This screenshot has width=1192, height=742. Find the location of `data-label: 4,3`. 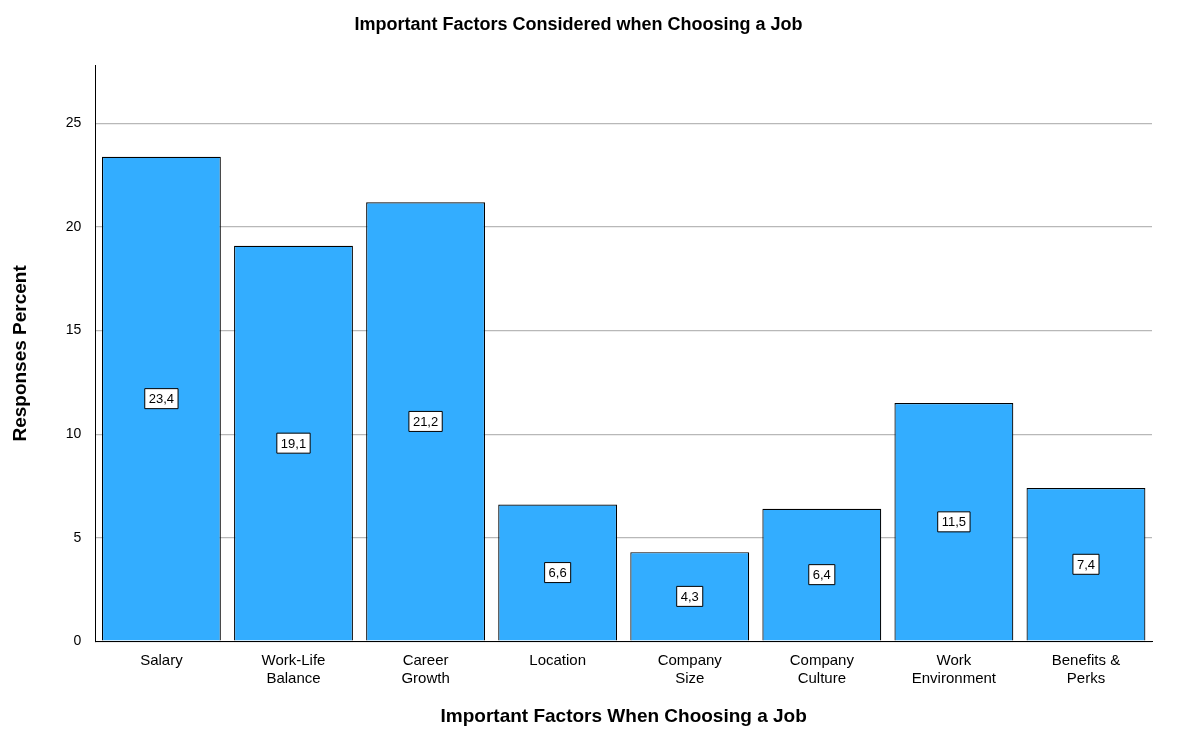

data-label: 4,3 is located at coordinates (689, 596).